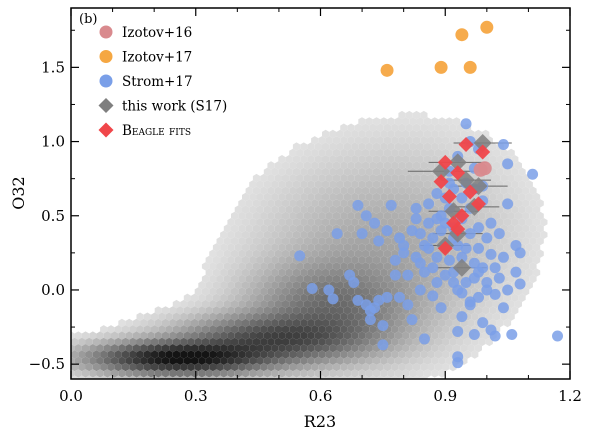  I want to click on x-axis-label: R23, so click(320, 421).